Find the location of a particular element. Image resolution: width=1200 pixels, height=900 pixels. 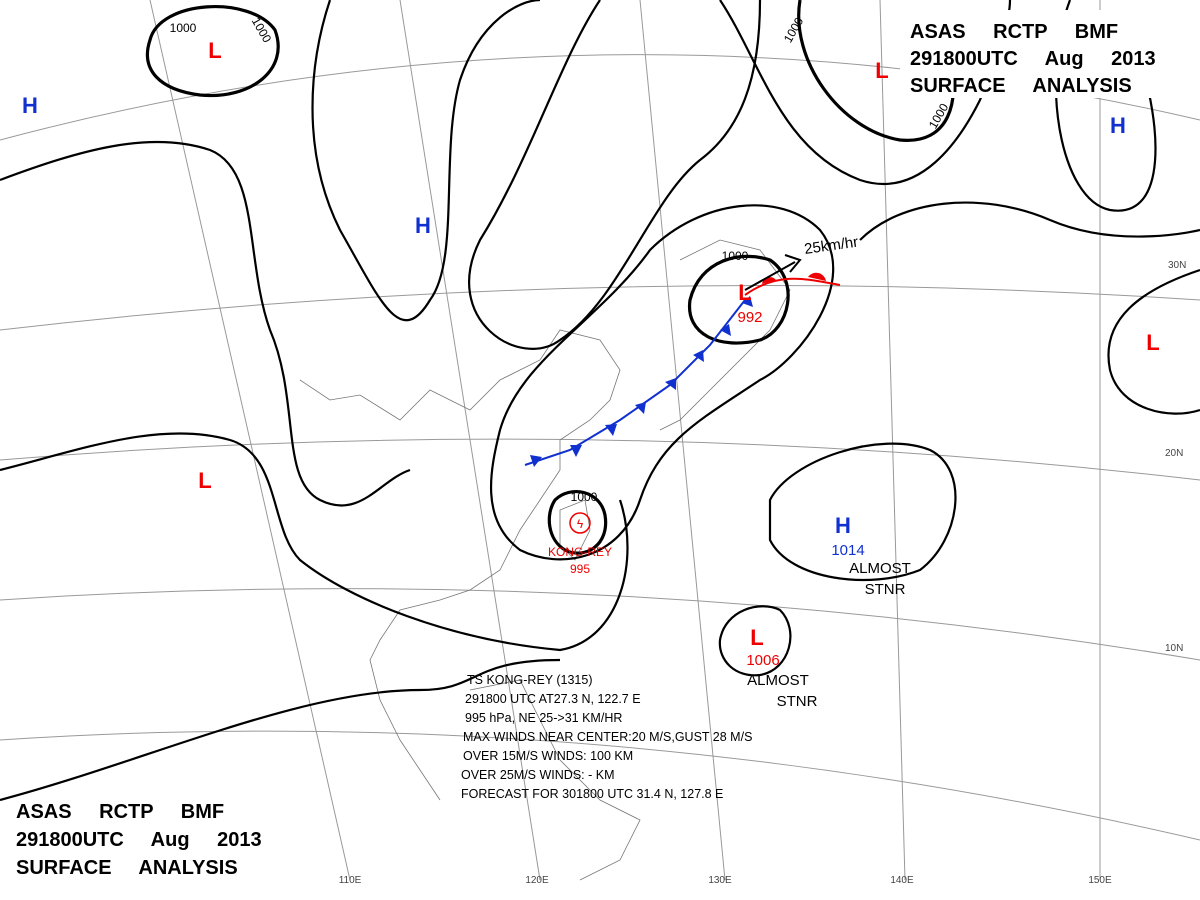

longitude-label: 110E is located at coordinates (350, 880).